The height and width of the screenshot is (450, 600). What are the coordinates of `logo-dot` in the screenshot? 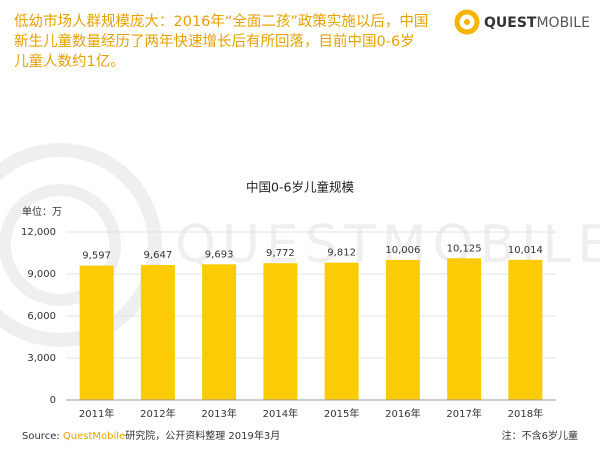 It's located at (467, 22).